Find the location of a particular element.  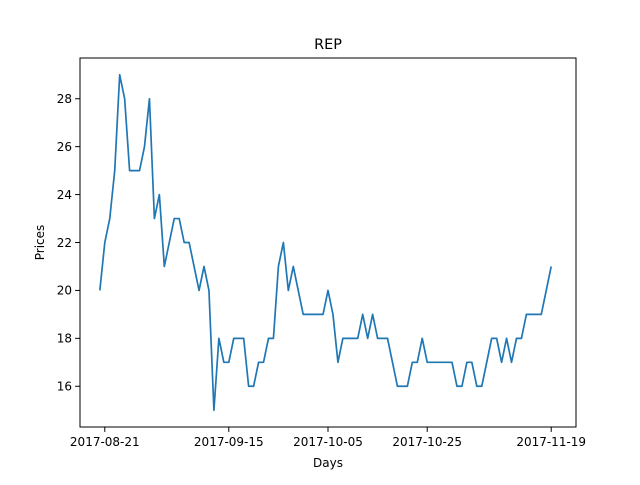

y-axis-ticks: 16 18 20 22 24 26 28 is located at coordinates (68, 243).